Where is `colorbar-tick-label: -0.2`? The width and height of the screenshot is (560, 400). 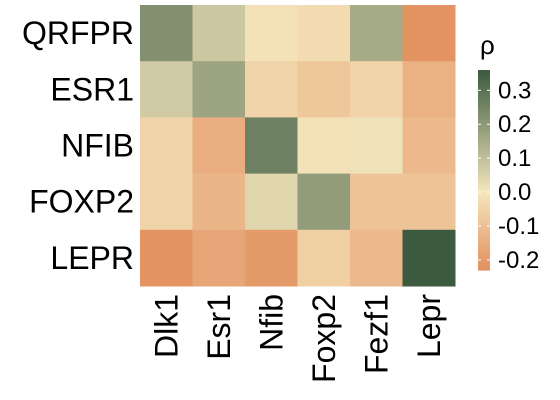
colorbar-tick-label: -0.2 is located at coordinates (518, 260).